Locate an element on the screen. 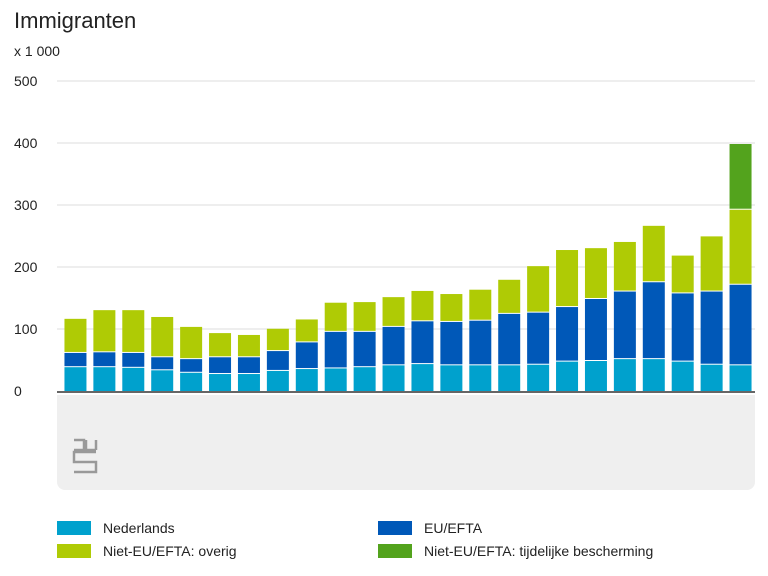 Image resolution: width=768 pixels, height=576 pixels. legend-label: Nederlands is located at coordinates (139, 528).